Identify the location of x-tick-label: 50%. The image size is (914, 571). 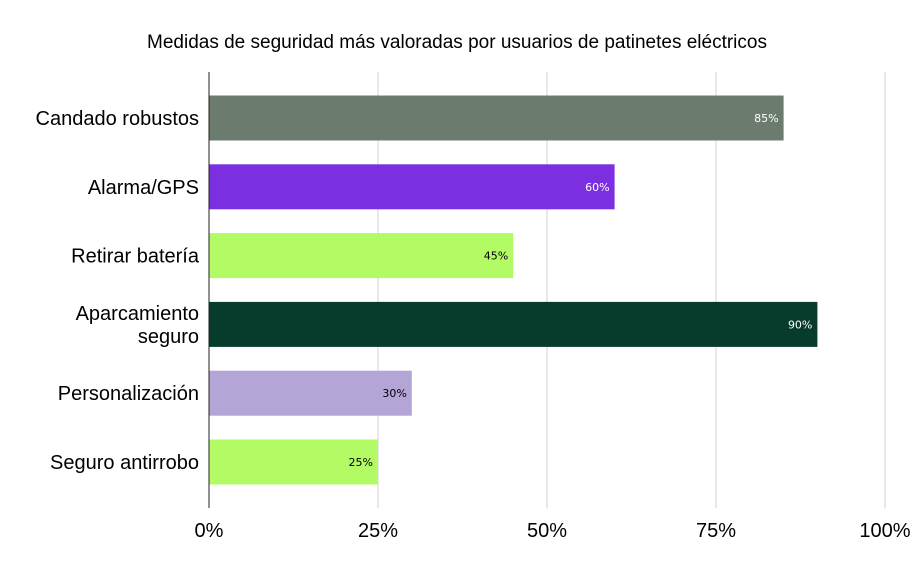
(547, 531).